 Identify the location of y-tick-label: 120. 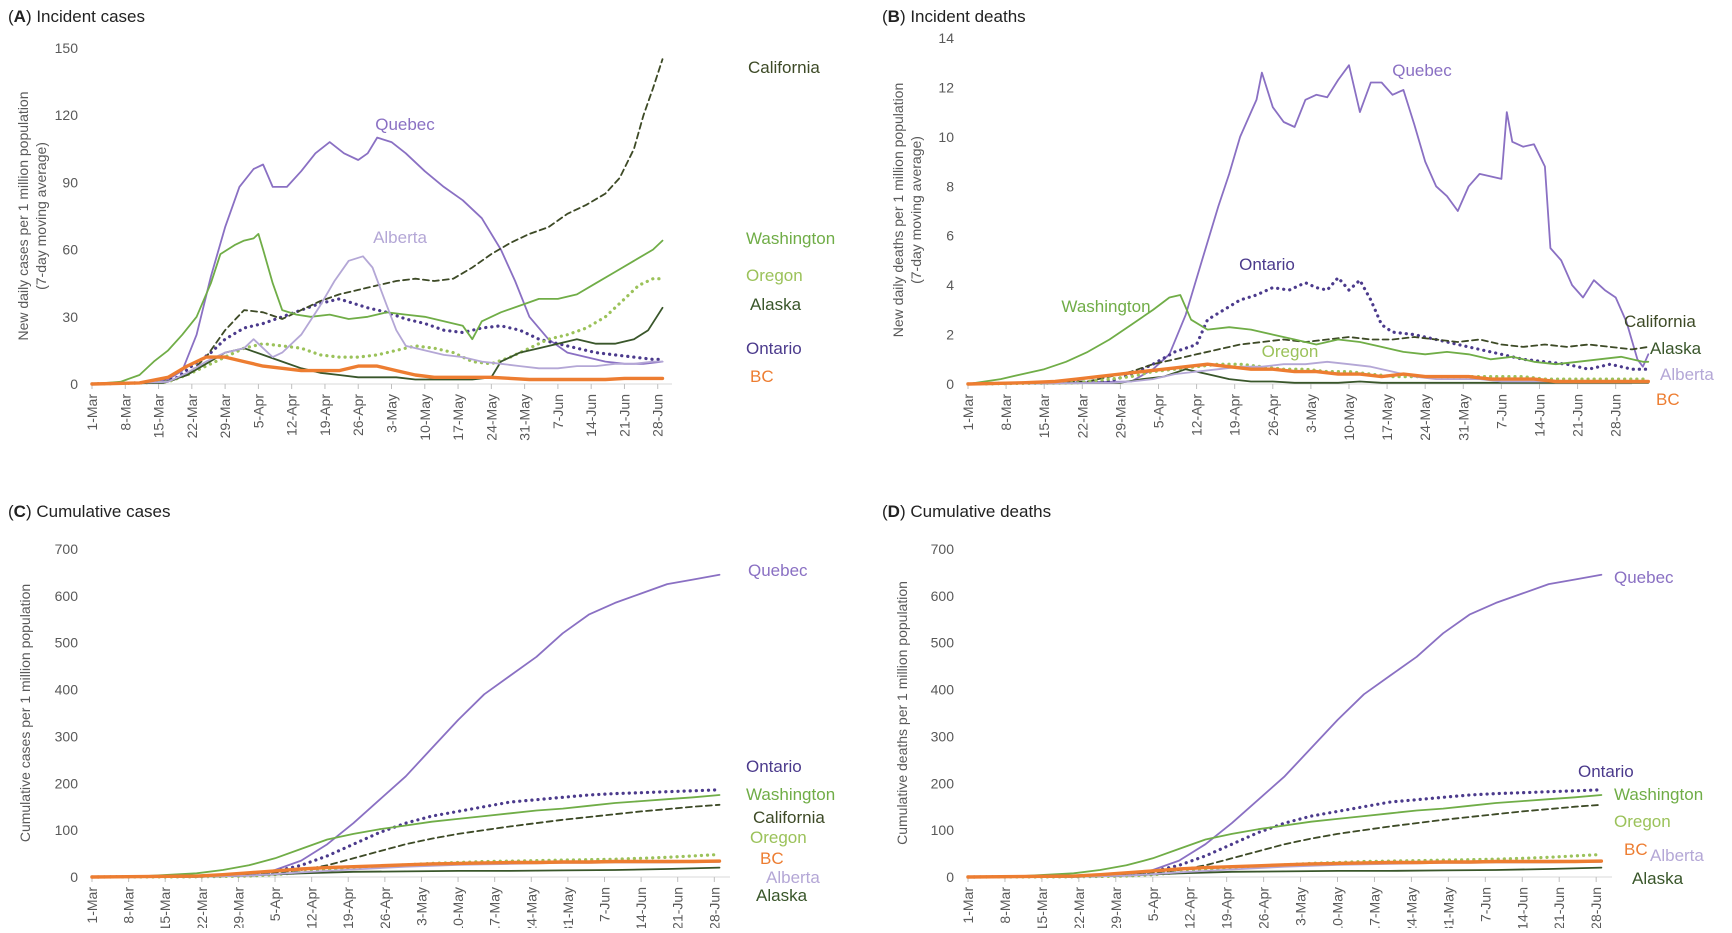
(67, 115).